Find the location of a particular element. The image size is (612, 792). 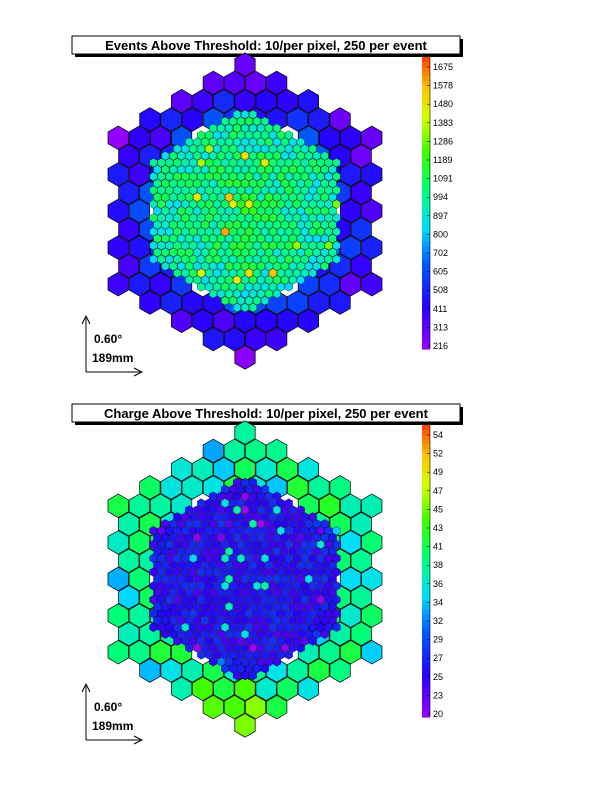

colorbar-tick-label: 47 is located at coordinates (438, 491).